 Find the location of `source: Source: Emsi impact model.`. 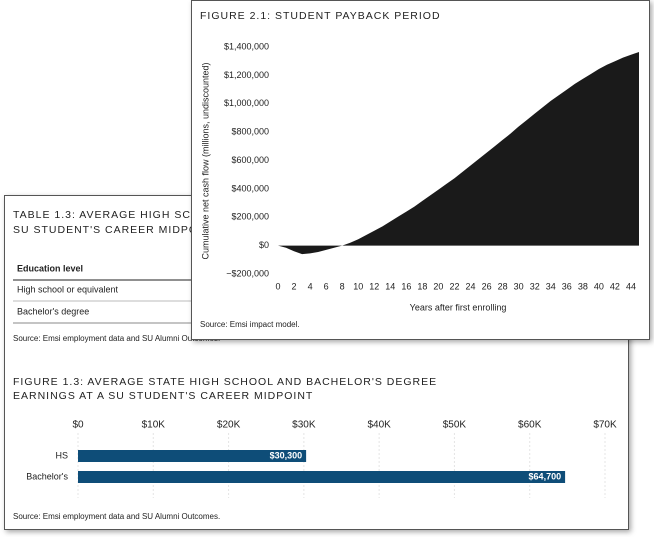

source: Source: Emsi impact model. is located at coordinates (250, 324).